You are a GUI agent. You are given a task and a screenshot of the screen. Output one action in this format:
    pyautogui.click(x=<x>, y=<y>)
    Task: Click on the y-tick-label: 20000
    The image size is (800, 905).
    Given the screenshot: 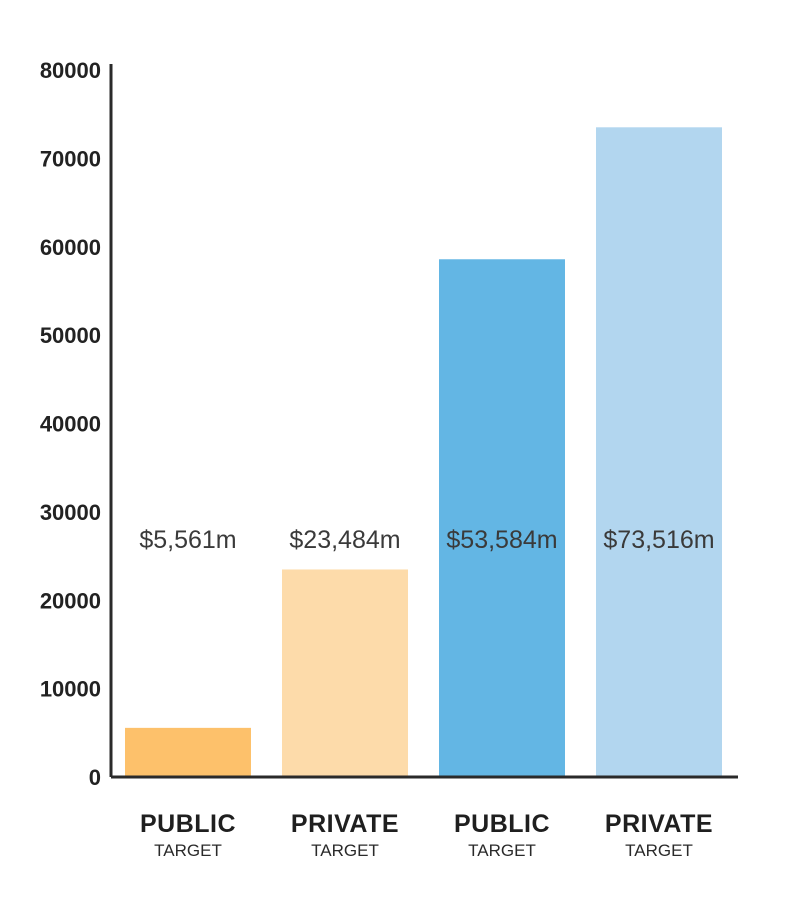 What is the action you would take?
    pyautogui.click(x=70, y=600)
    